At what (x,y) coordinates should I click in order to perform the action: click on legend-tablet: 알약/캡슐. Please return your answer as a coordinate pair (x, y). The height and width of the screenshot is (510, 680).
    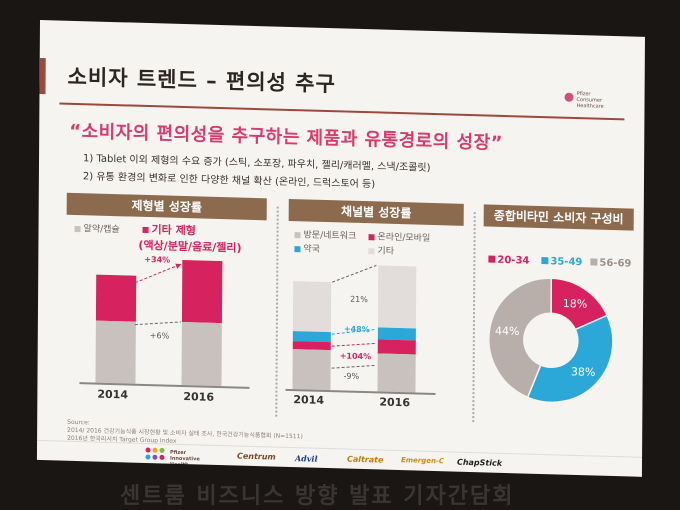
    Looking at the image, I should click on (97, 228).